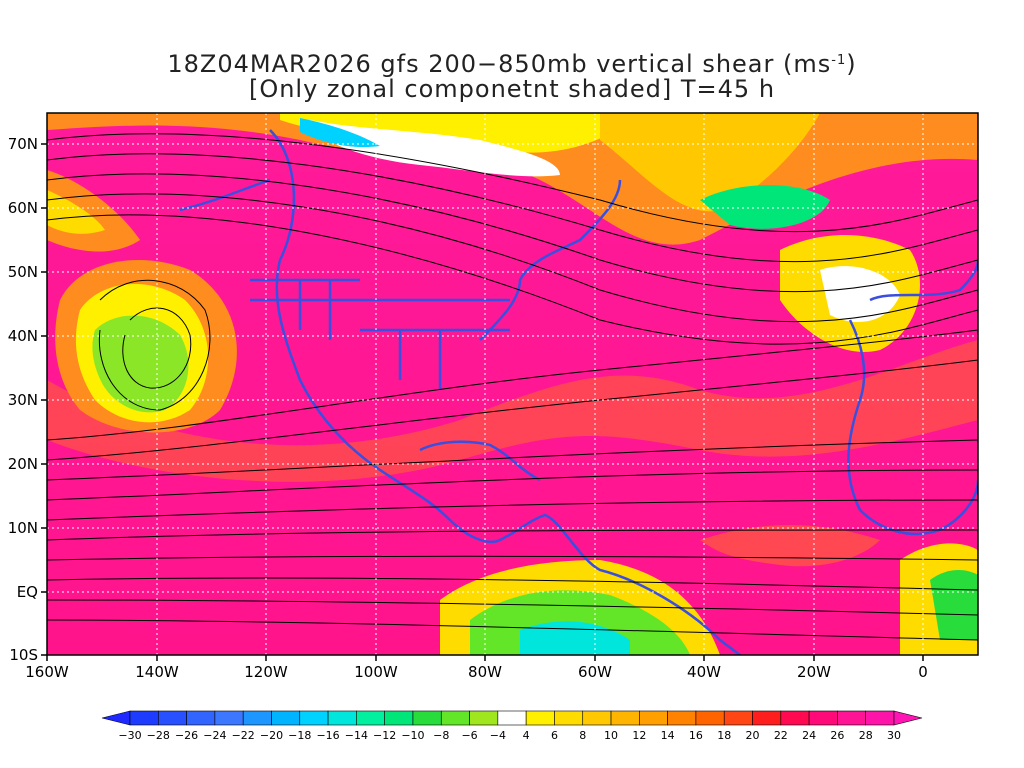 Image resolution: width=1024 pixels, height=768 pixels. What do you see at coordinates (243, 735) in the screenshot?
I see `colorbar-label: −22` at bounding box center [243, 735].